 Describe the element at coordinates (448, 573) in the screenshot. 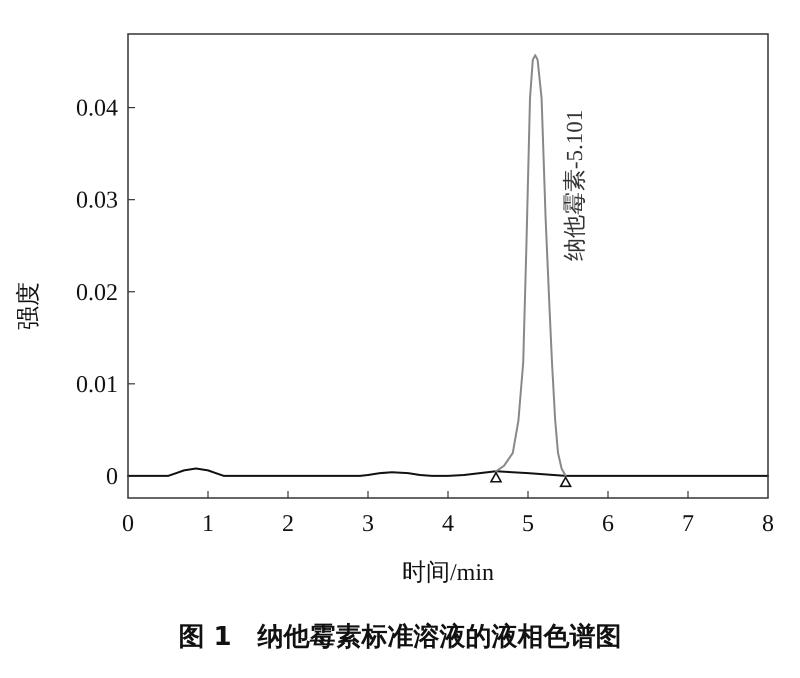

I see `x-axis-title: 时间/min` at that location.